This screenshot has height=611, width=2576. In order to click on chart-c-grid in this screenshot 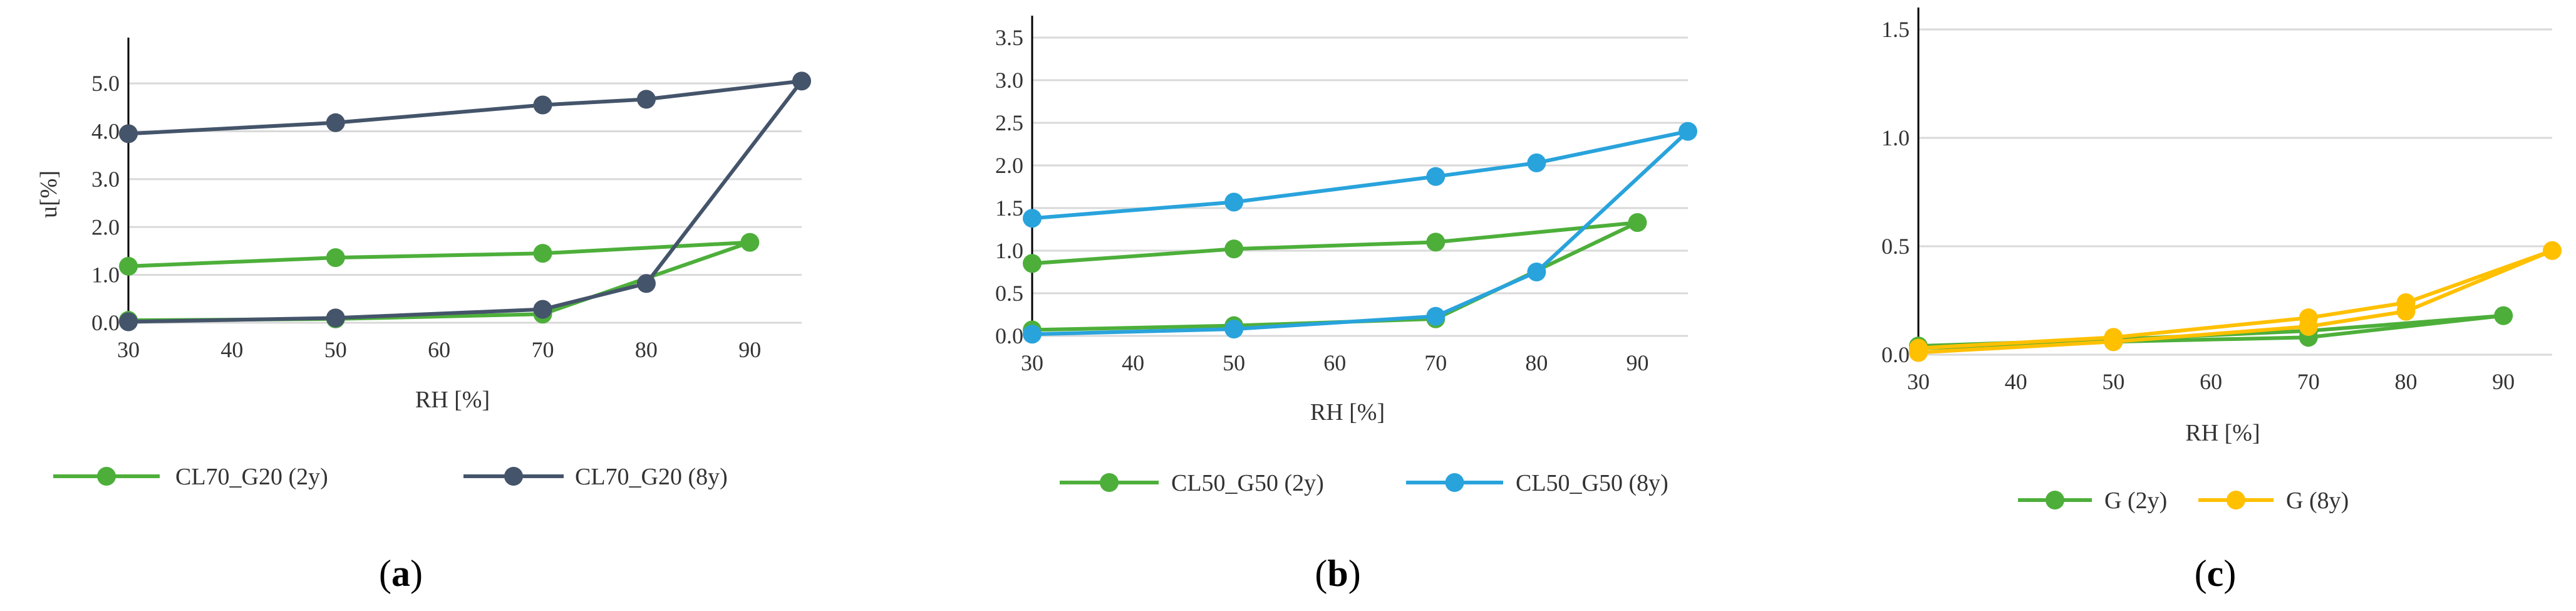, I will do `click(2235, 192)`.